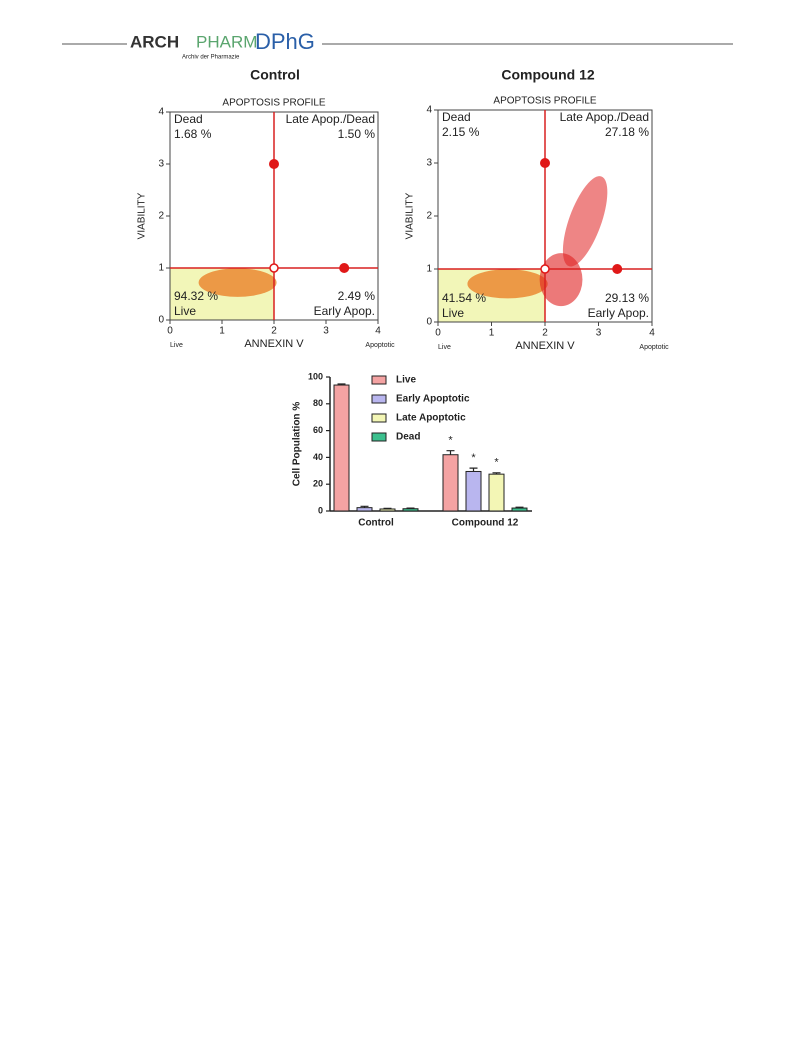 Image resolution: width=793 pixels, height=1043 pixels. What do you see at coordinates (226, 41) in the screenshot?
I see `logo-pharm: PHARM` at bounding box center [226, 41].